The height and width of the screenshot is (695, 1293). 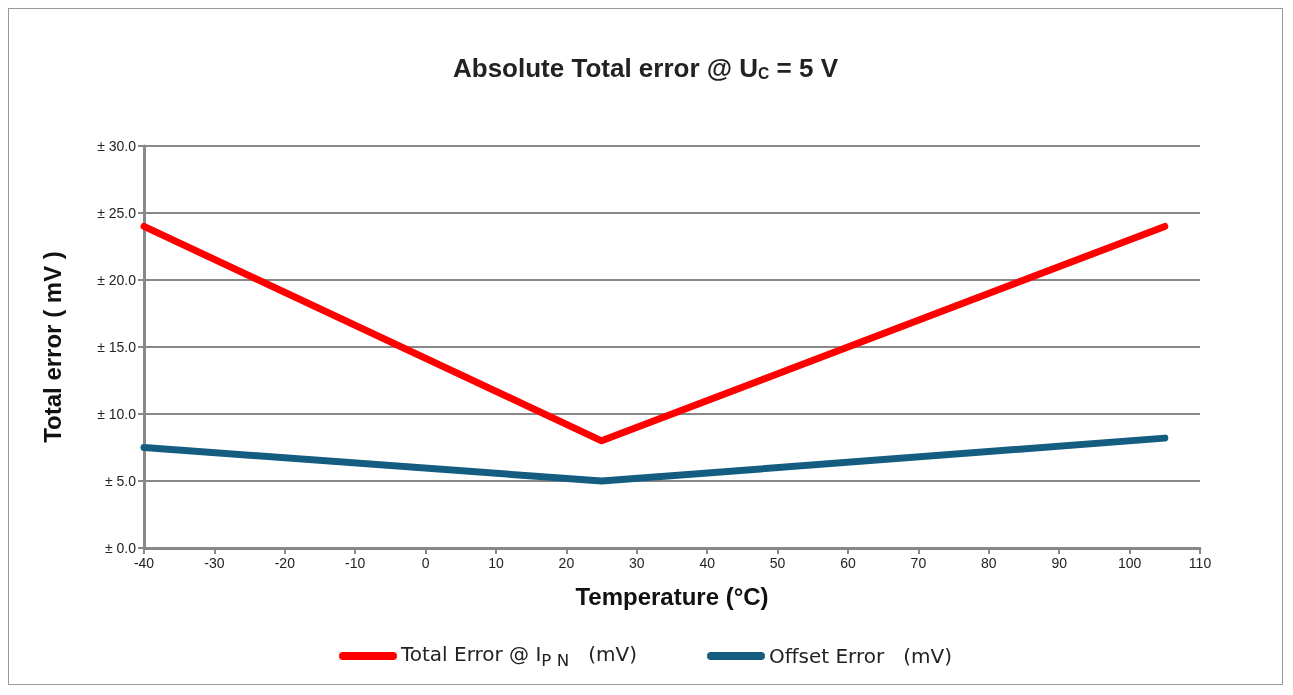 I want to click on y-tick-label: ± 0.0, so click(x=120, y=548).